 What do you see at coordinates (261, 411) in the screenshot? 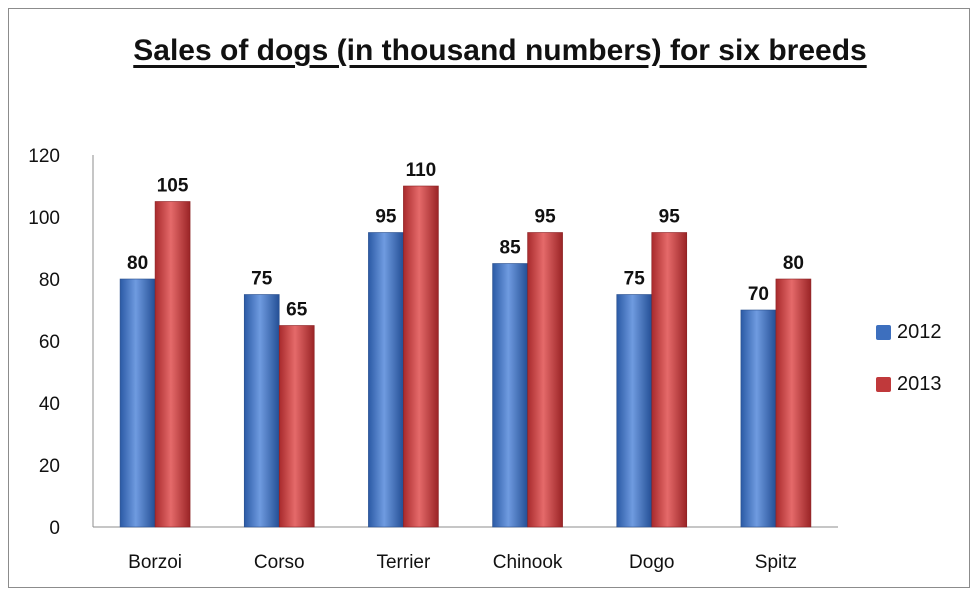
I see `bar-2012-corso` at bounding box center [261, 411].